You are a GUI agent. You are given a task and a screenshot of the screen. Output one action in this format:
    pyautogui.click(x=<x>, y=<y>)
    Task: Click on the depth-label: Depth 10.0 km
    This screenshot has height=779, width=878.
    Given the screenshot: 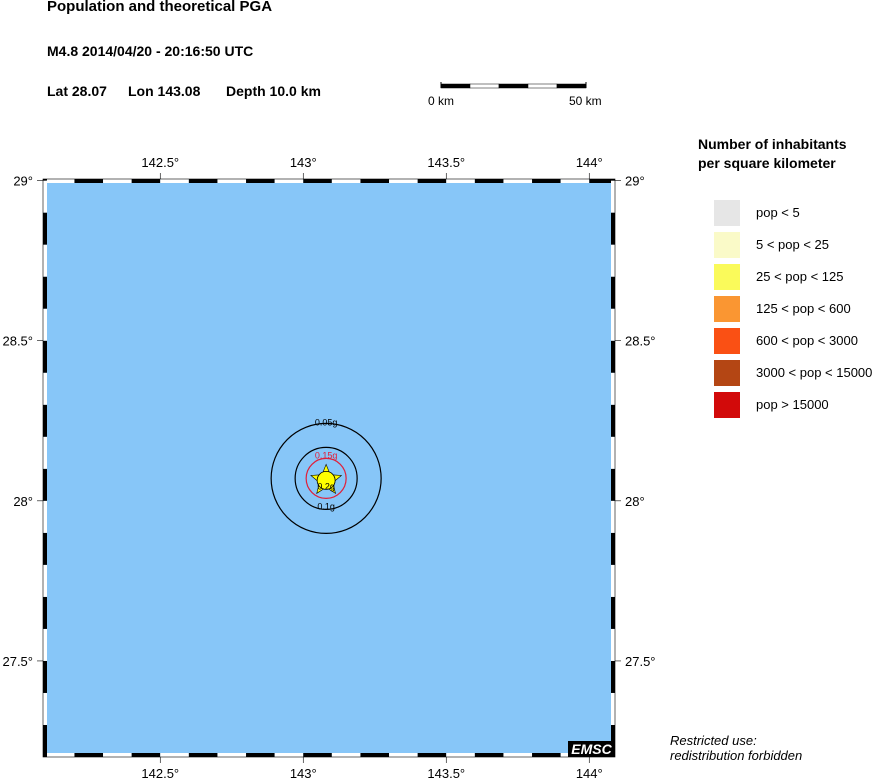 What is the action you would take?
    pyautogui.click(x=273, y=91)
    